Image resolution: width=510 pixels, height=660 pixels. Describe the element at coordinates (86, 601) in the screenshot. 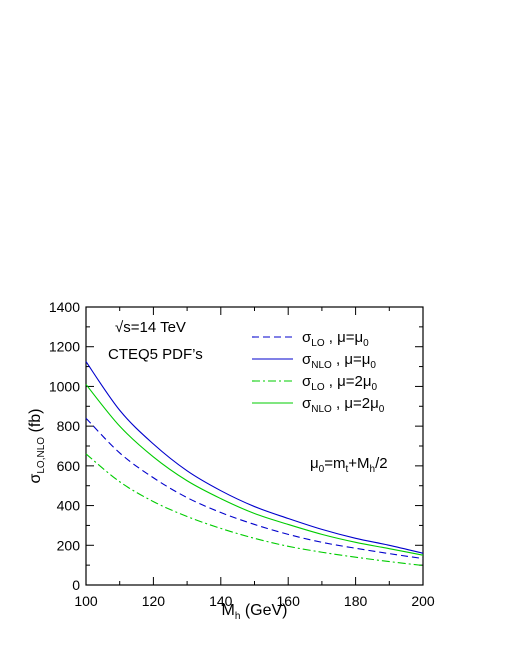

I see `x-tick-label: 100` at that location.